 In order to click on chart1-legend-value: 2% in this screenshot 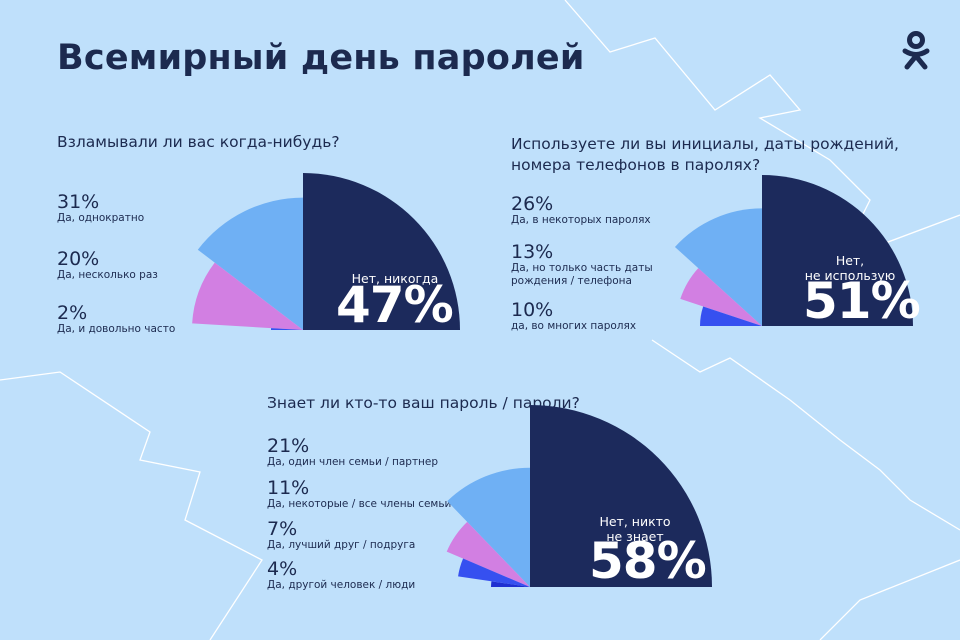, I will do `click(72, 313)`.